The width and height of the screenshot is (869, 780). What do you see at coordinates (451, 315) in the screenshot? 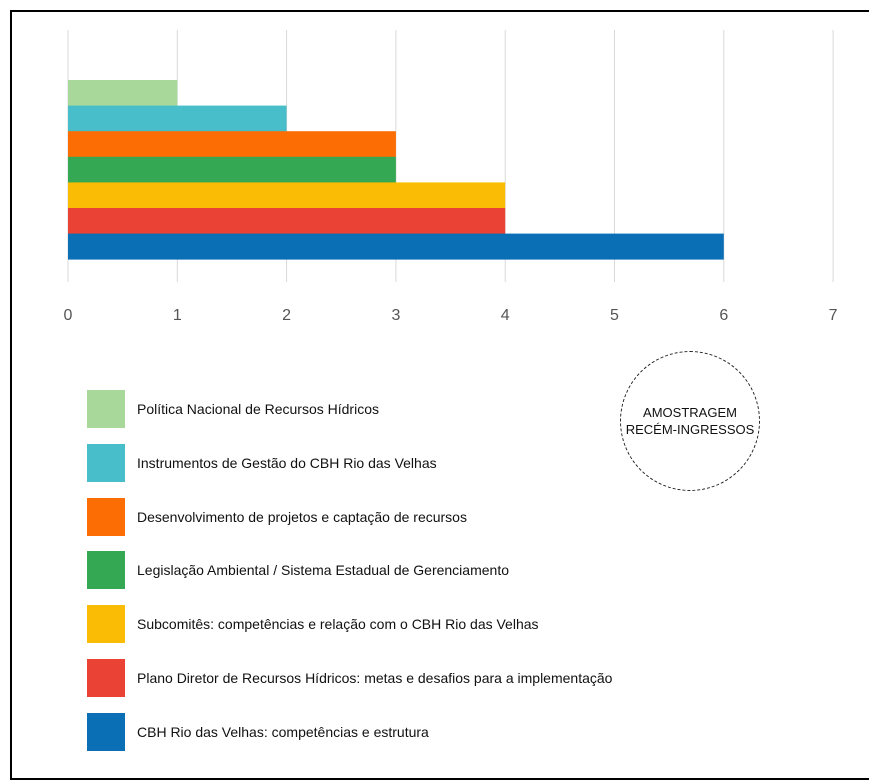
I see `x-axis-ticks: 0 1 2 3 4 5 6 7` at bounding box center [451, 315].